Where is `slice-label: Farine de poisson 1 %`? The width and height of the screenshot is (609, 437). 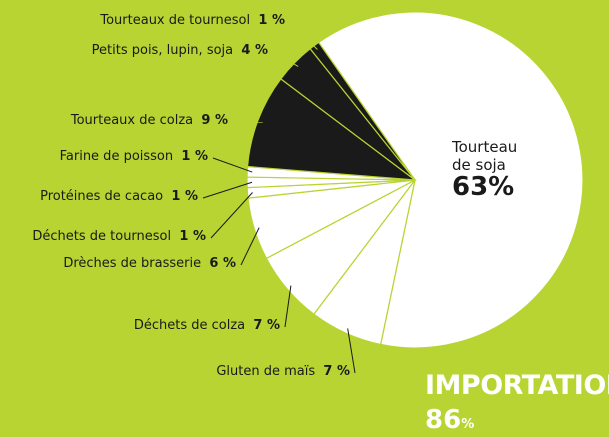 slice-label: Farine de poisson 1 % is located at coordinates (134, 156).